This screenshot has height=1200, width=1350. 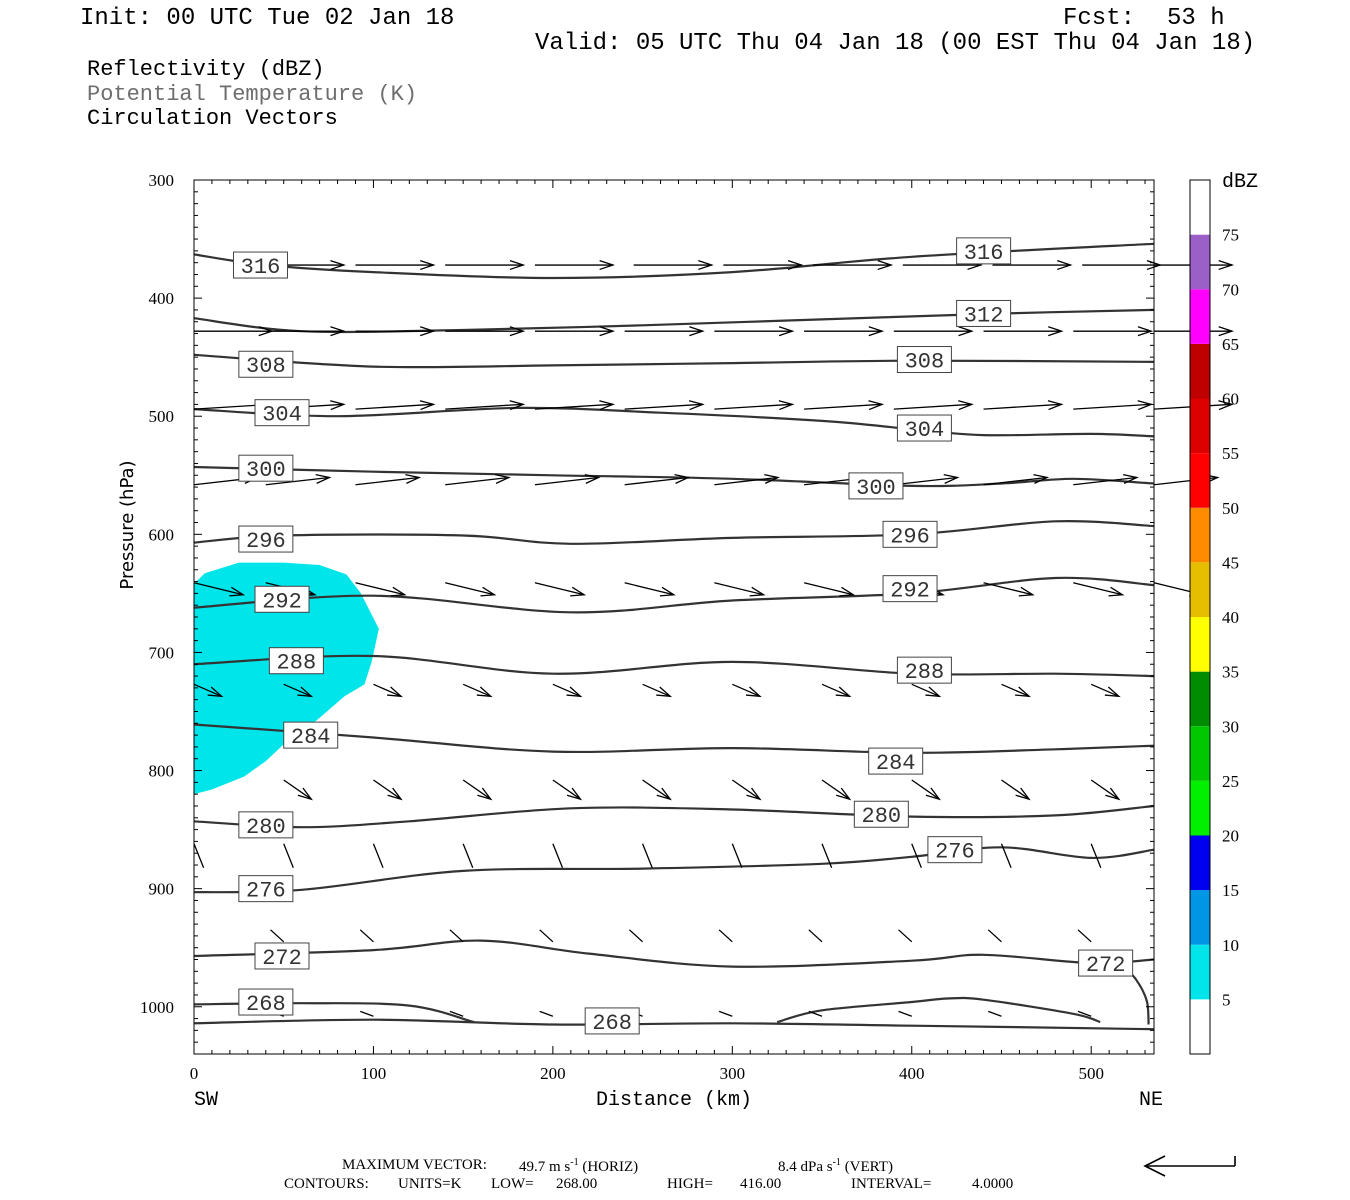 I want to click on field-reflectivity: Reflectivity (dBZ), so click(x=206, y=69).